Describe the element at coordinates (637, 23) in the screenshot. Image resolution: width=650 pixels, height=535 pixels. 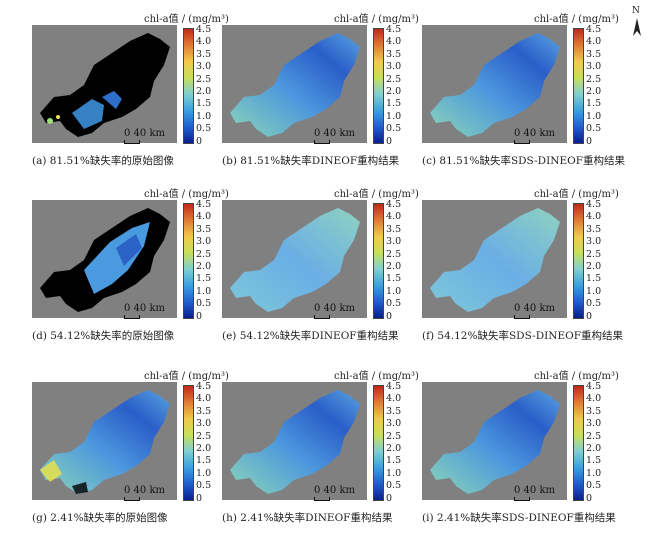
I see `north-arrow: N` at that location.